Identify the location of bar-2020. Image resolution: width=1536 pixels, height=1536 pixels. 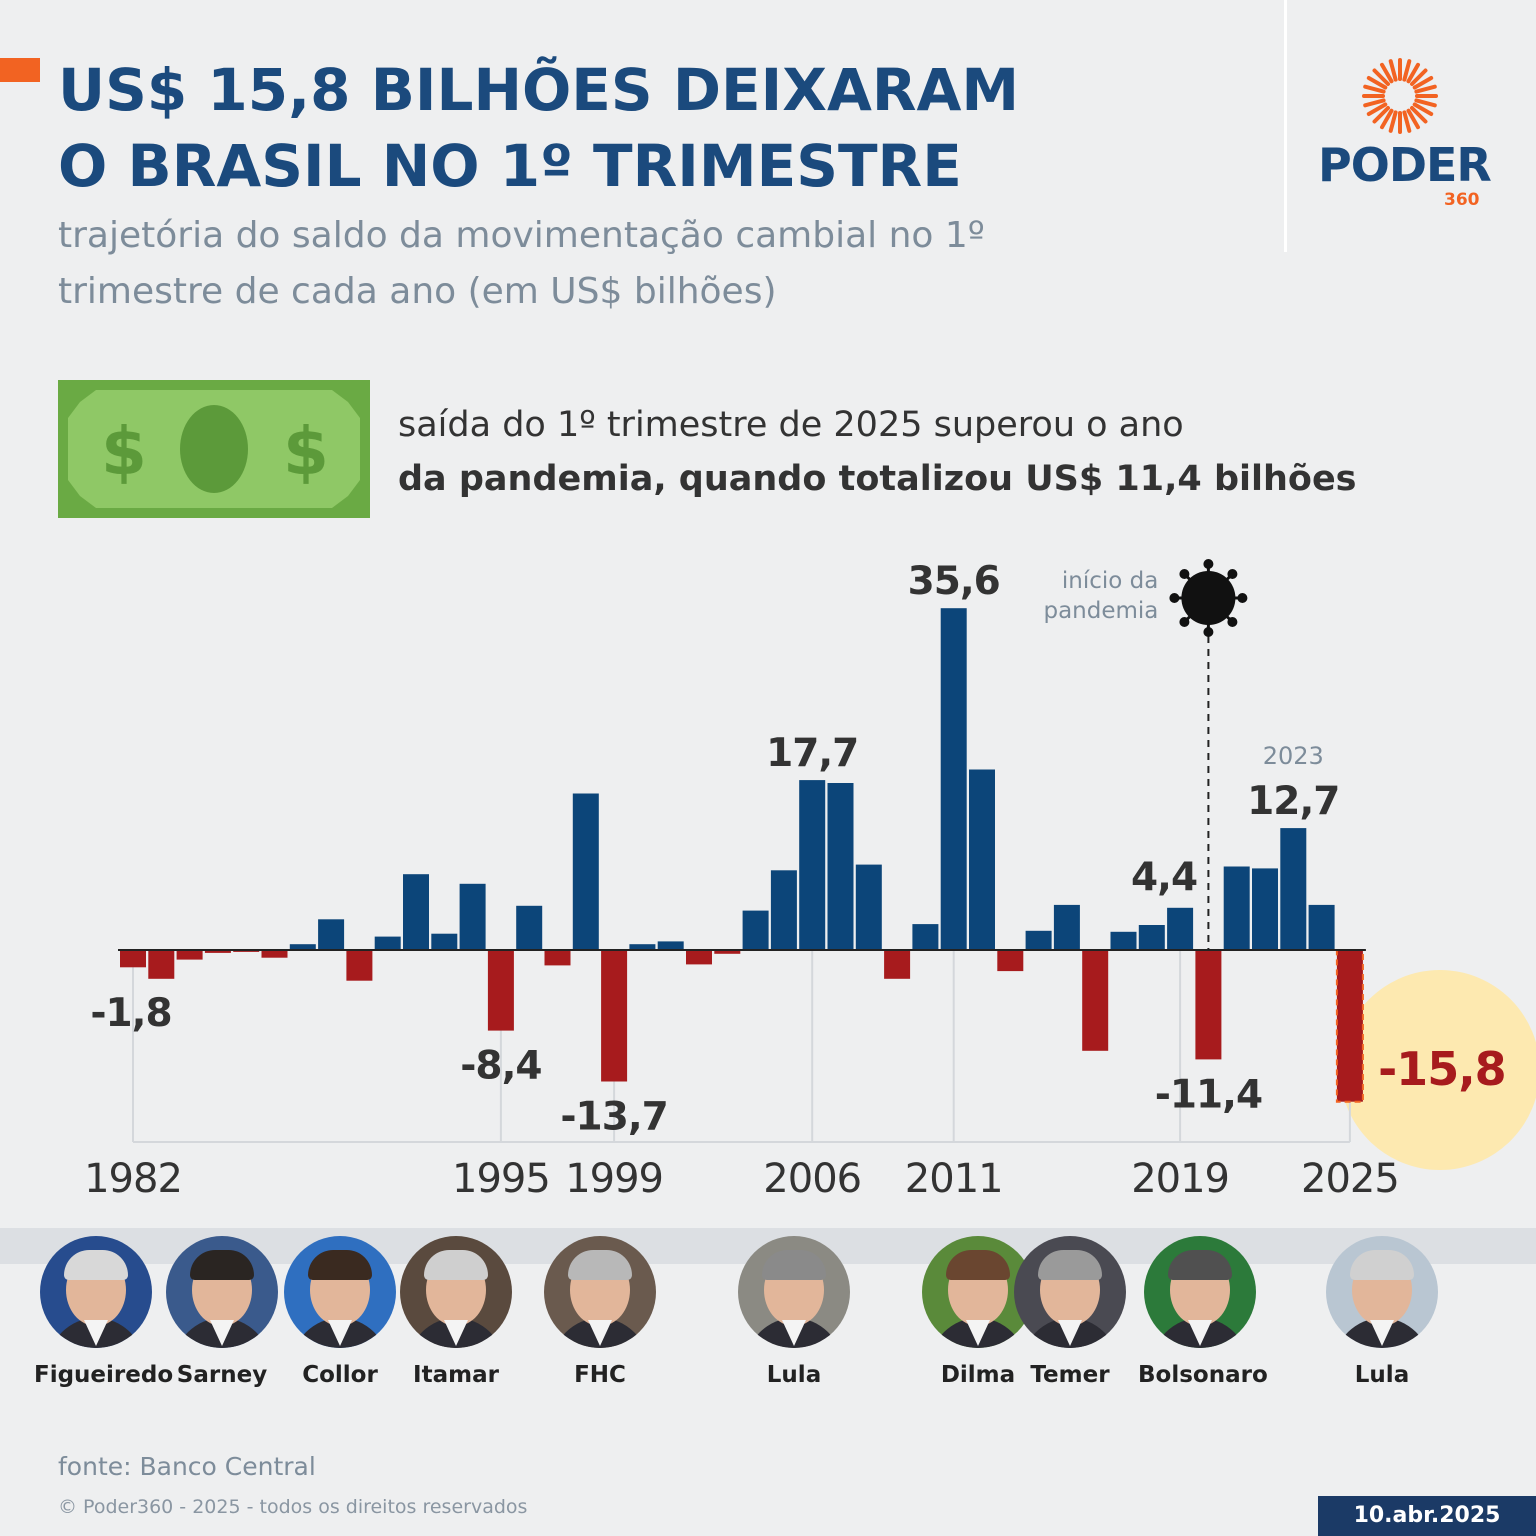
(1208, 1005).